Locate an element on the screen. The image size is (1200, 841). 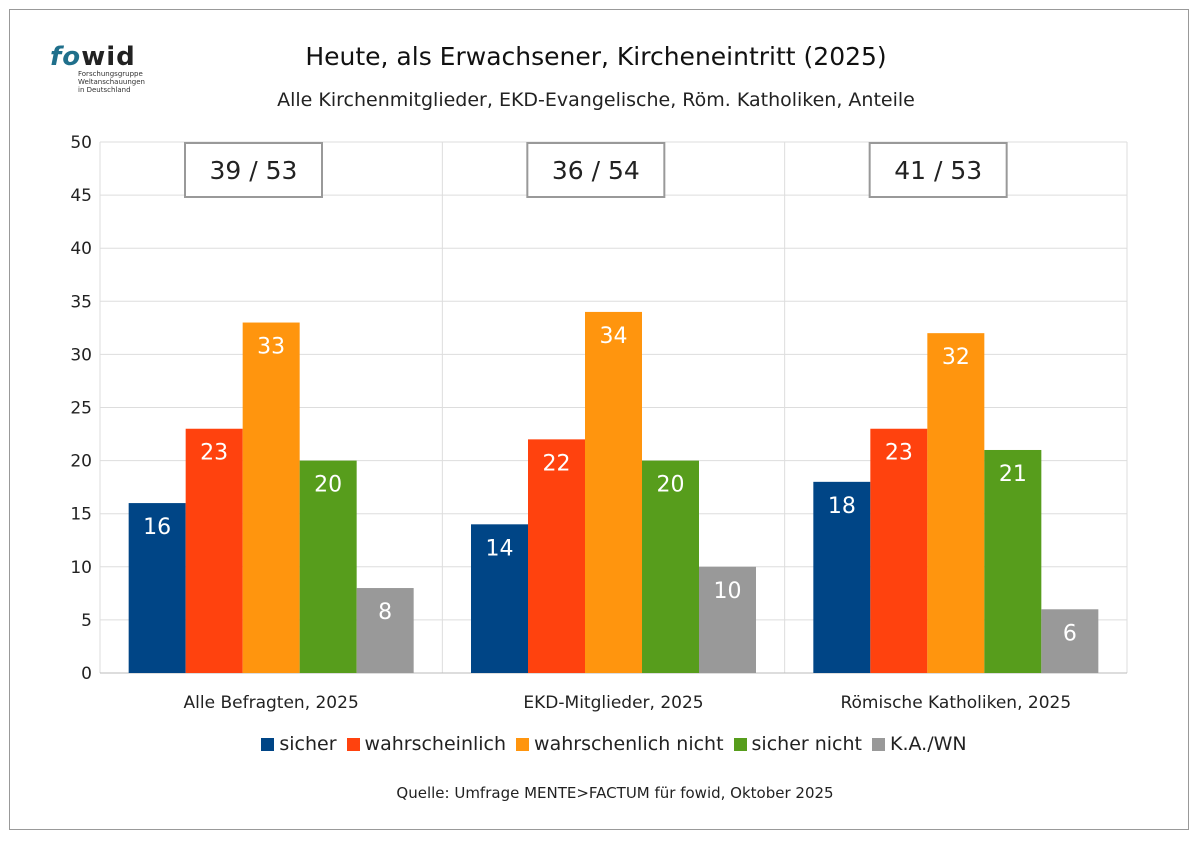
legend-label: wahrschenlich nicht is located at coordinates (629, 744).